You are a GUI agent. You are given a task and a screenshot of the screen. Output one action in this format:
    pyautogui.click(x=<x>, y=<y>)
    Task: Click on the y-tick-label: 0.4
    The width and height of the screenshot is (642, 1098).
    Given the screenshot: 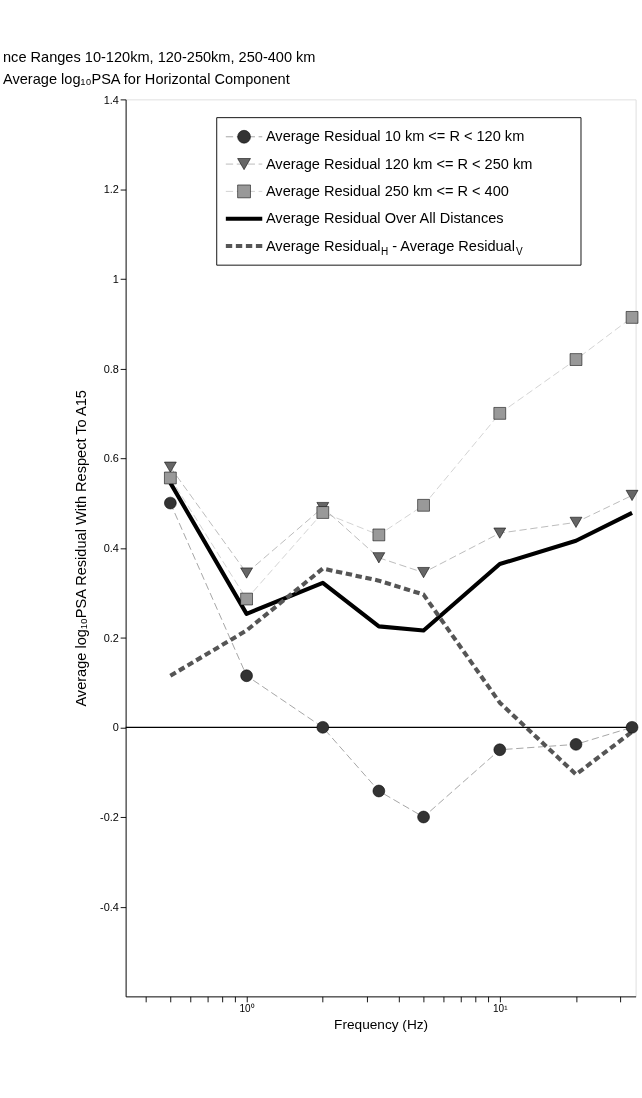 What is the action you would take?
    pyautogui.click(x=111, y=548)
    